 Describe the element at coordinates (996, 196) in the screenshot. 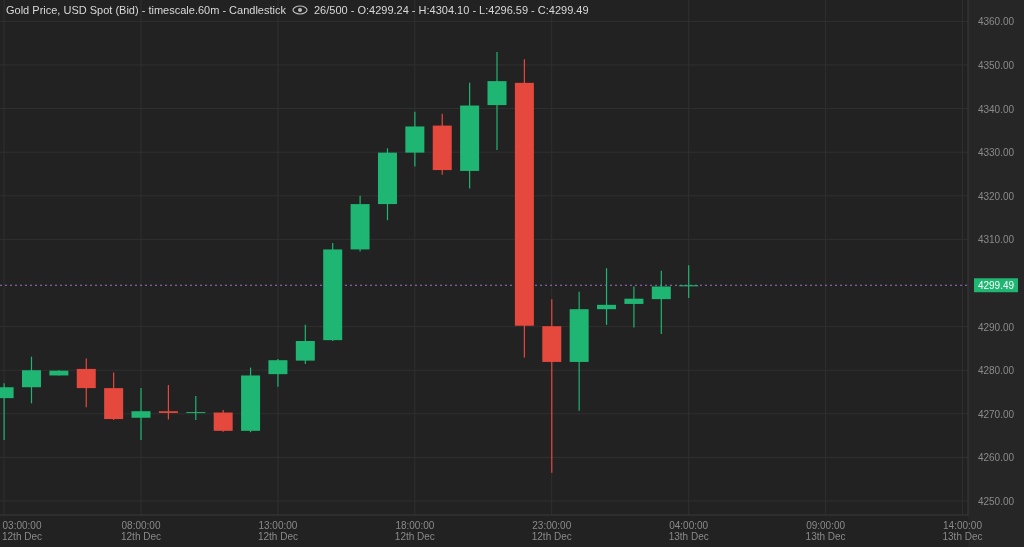

I see `y-tick-label: 4320.00` at that location.